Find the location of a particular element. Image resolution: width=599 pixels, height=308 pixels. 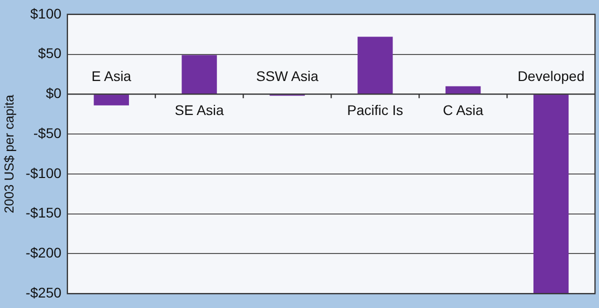

y-tick-label: -$100 is located at coordinates (44, 172).